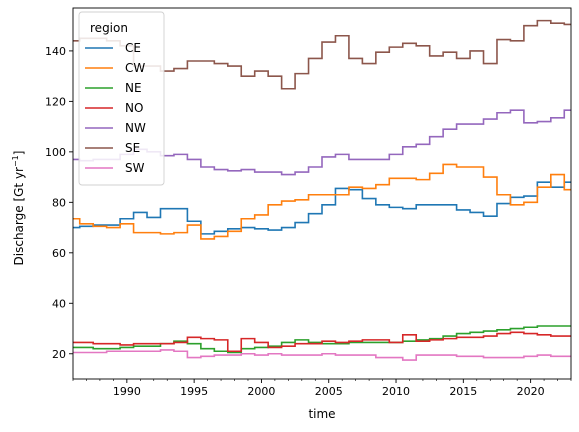 This screenshot has width=579, height=432. What do you see at coordinates (19, 153) in the screenshot?
I see `y-axis-label-close: ]` at bounding box center [19, 153].